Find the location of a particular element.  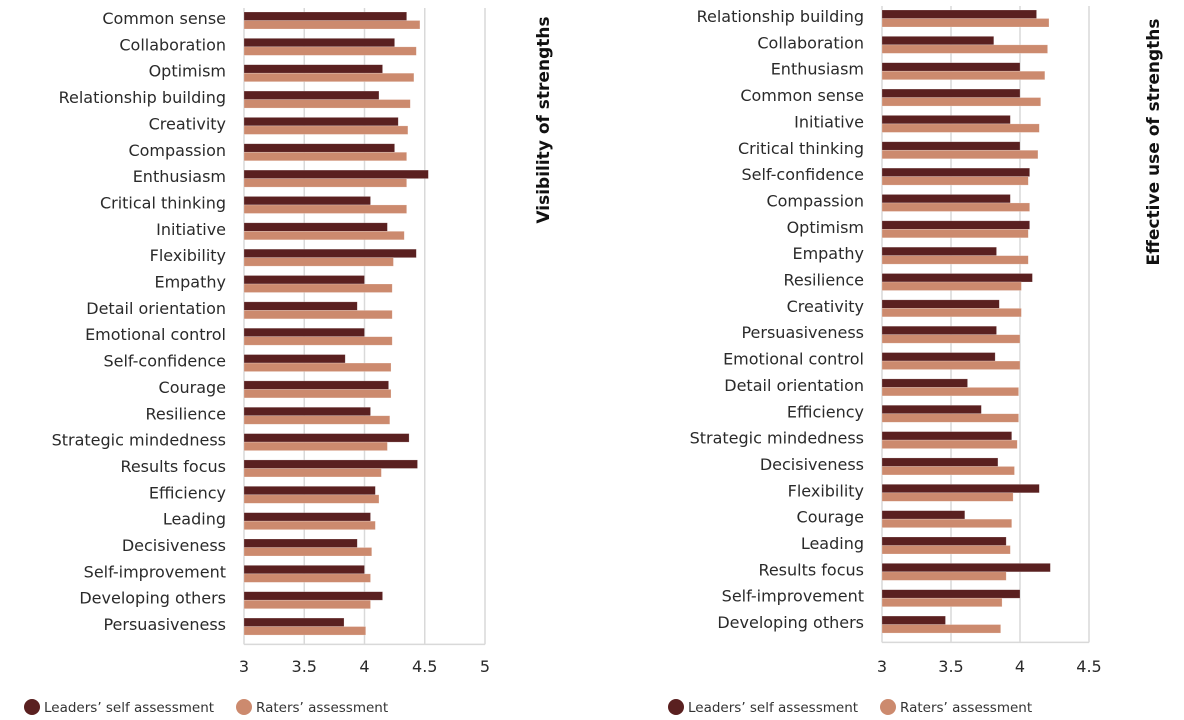

legend-swatch-self is located at coordinates (676, 707).